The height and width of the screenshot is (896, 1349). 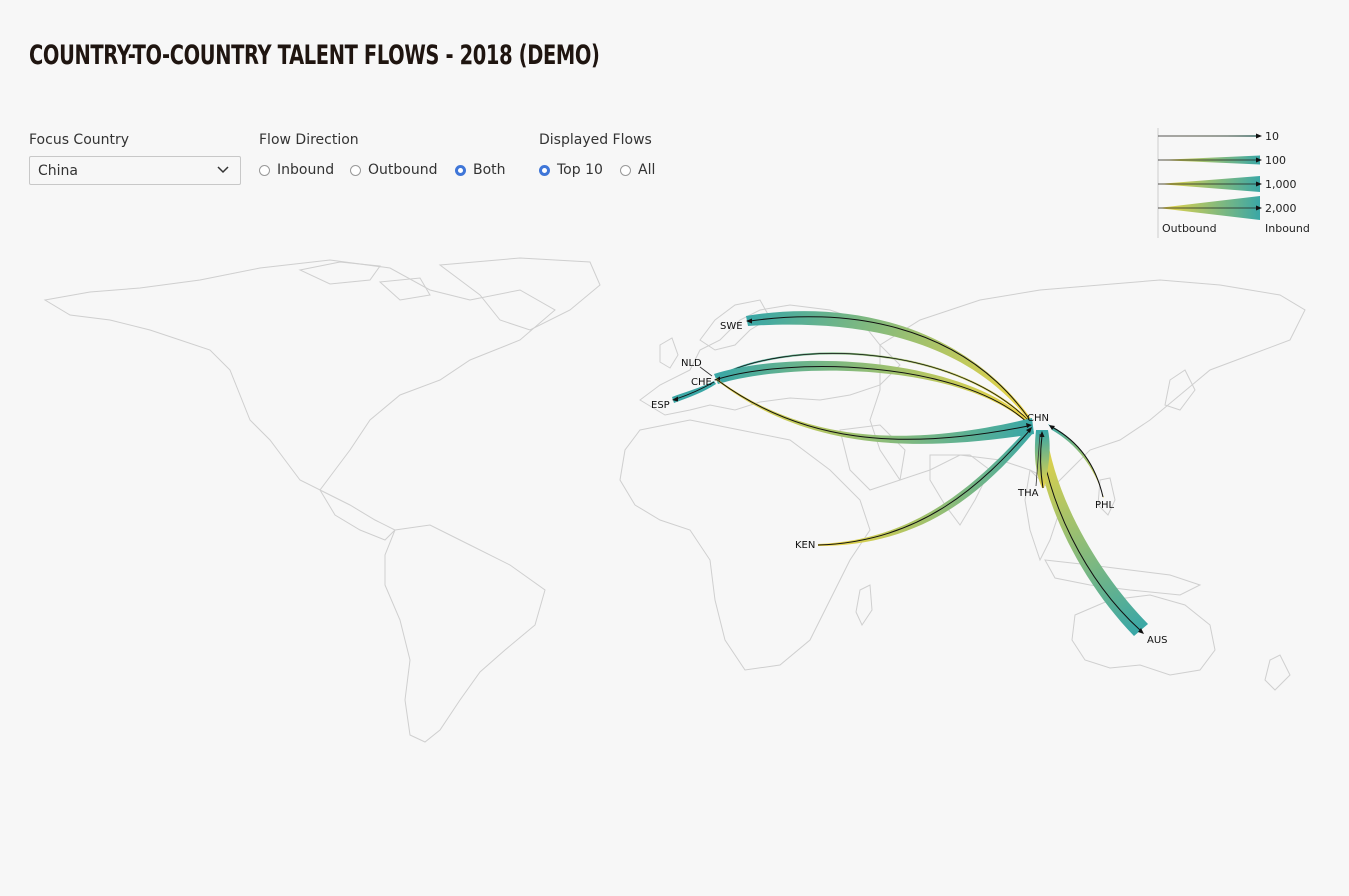 I want to click on focus-country-value: China, so click(x=58, y=171).